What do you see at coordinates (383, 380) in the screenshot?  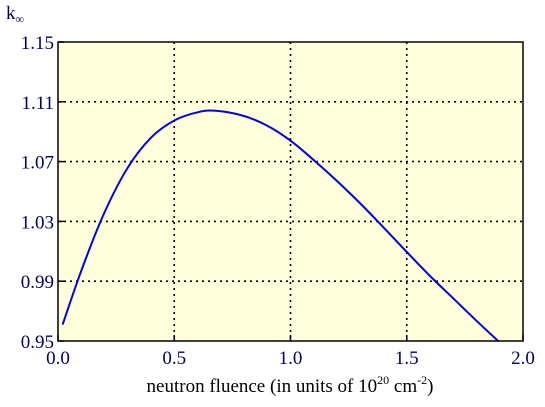 I see `x-axis-label-exp1: 20` at bounding box center [383, 380].